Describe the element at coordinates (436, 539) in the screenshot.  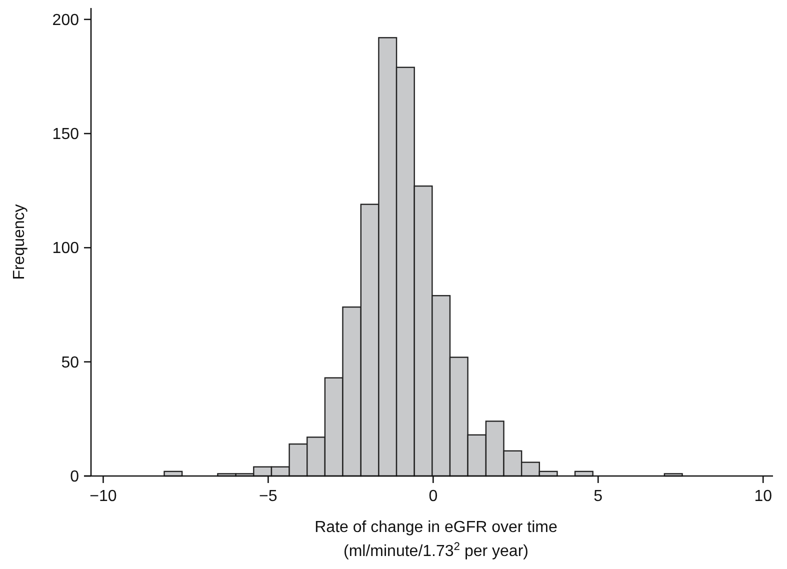
I see `x-axis-title: Rate of change in eGFR over time (ml/minute/1.73$^{2}$ per year)` at that location.